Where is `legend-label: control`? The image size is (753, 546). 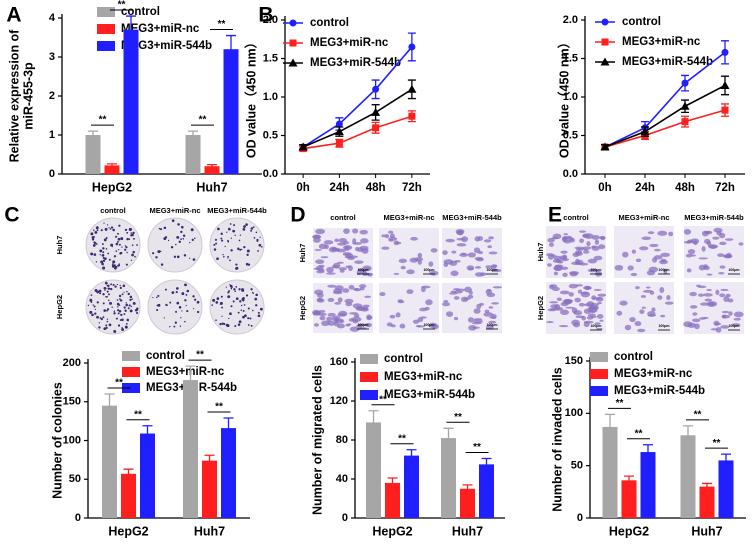
legend-label: control is located at coordinates (633, 357).